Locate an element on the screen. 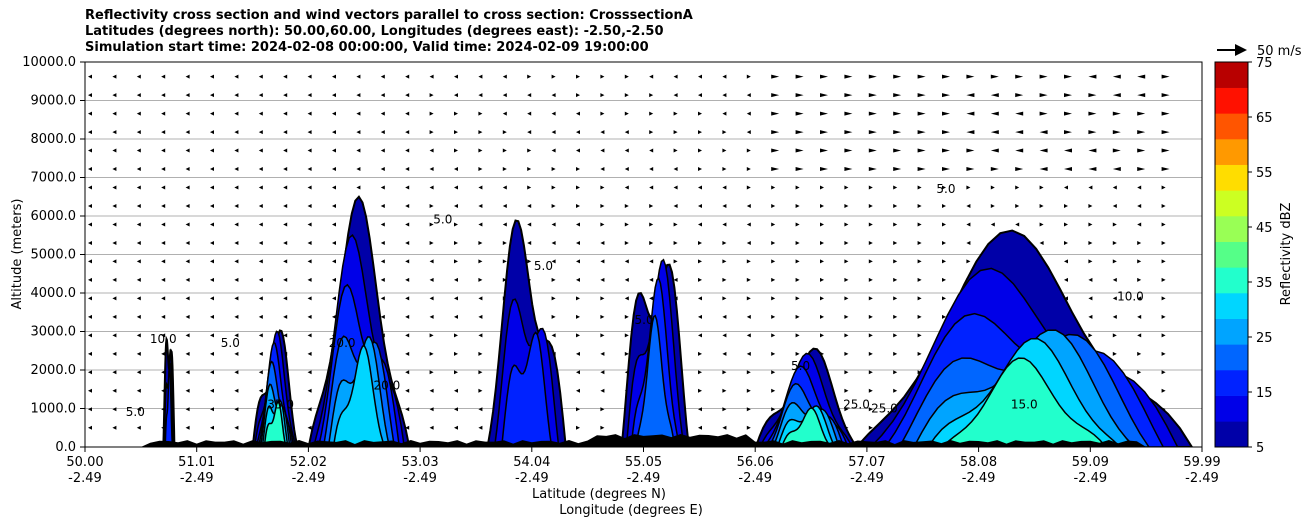 The width and height of the screenshot is (1304, 526). colorbar-frame is located at coordinates (1231, 254).